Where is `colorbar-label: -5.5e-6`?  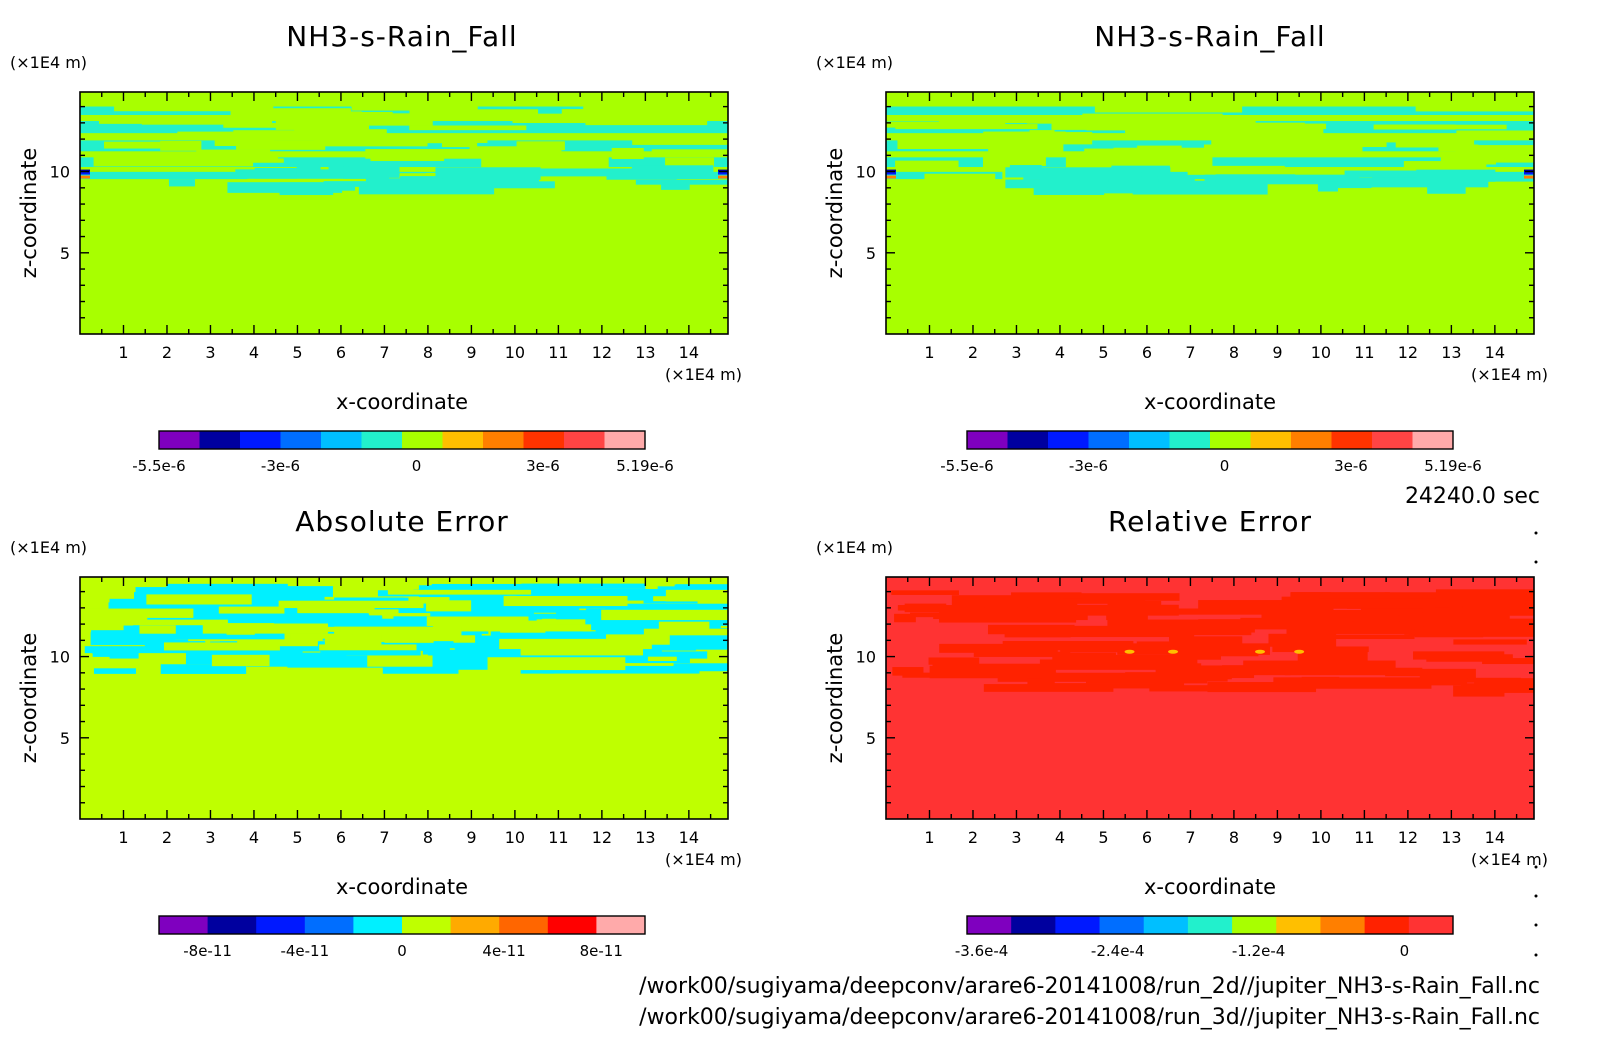 colorbar-label: -5.5e-6 is located at coordinates (966, 466).